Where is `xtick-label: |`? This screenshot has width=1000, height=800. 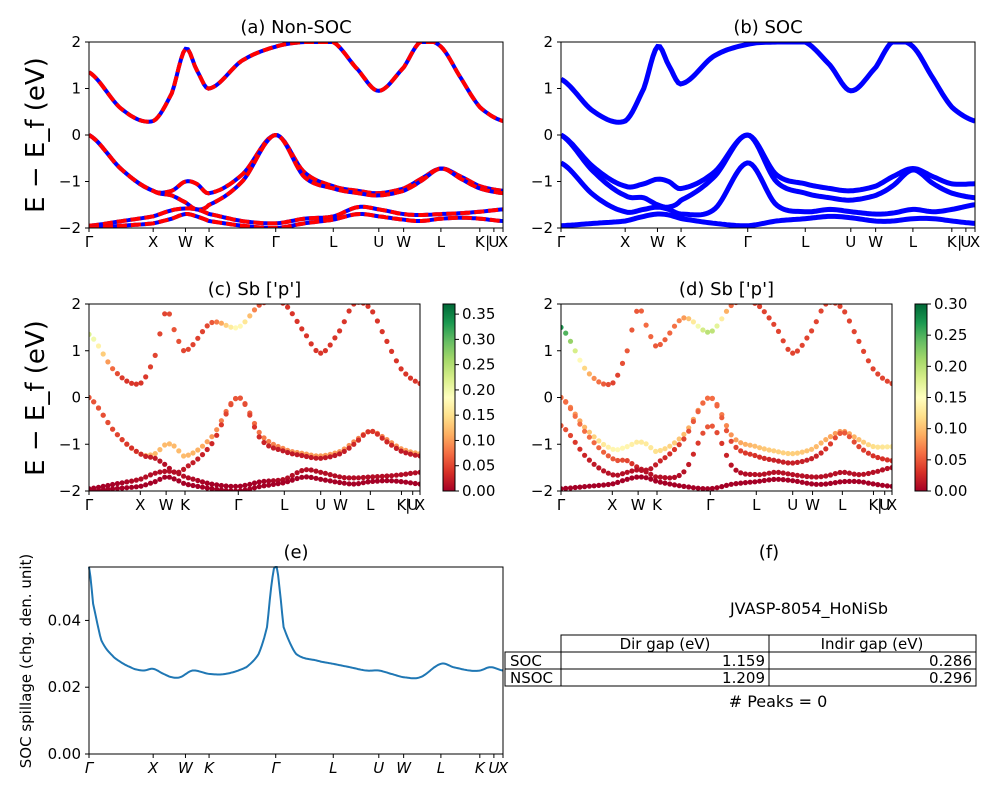 xtick-label: | is located at coordinates (407, 505).